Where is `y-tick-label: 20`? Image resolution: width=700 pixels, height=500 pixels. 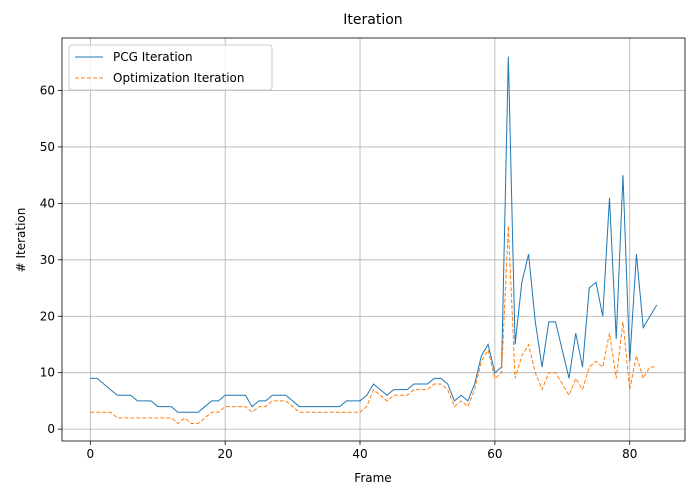 y-tick-label: 20 is located at coordinates (47, 316).